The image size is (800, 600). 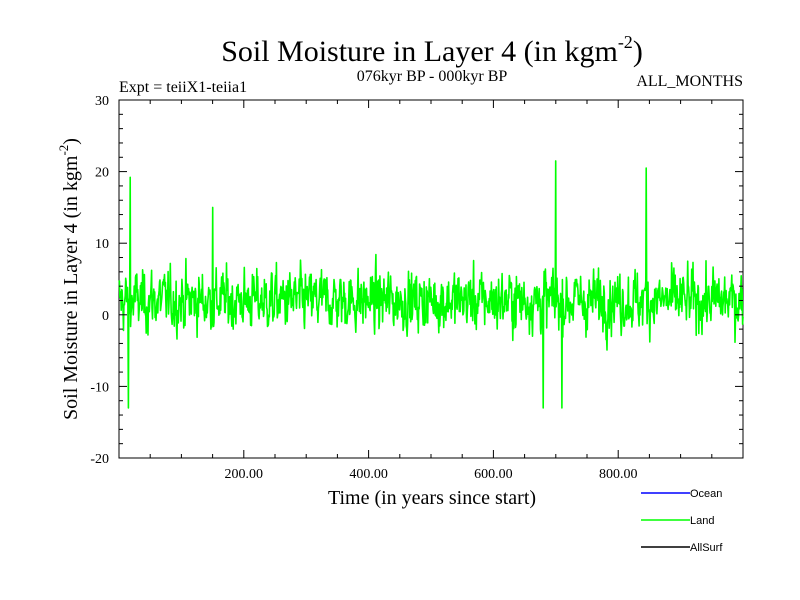 What do you see at coordinates (244, 474) in the screenshot?
I see `x-tick-label: 200.00` at bounding box center [244, 474].